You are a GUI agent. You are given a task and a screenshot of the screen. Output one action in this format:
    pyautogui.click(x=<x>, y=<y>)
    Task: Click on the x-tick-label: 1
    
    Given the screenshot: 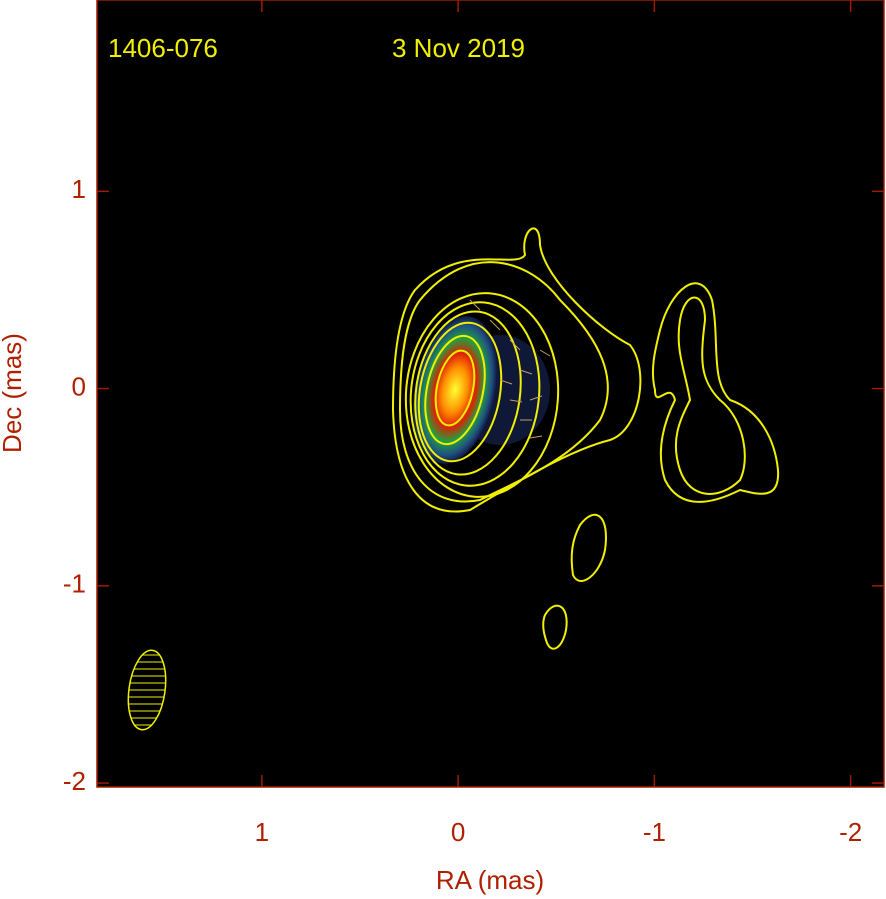 What is the action you would take?
    pyautogui.click(x=262, y=832)
    